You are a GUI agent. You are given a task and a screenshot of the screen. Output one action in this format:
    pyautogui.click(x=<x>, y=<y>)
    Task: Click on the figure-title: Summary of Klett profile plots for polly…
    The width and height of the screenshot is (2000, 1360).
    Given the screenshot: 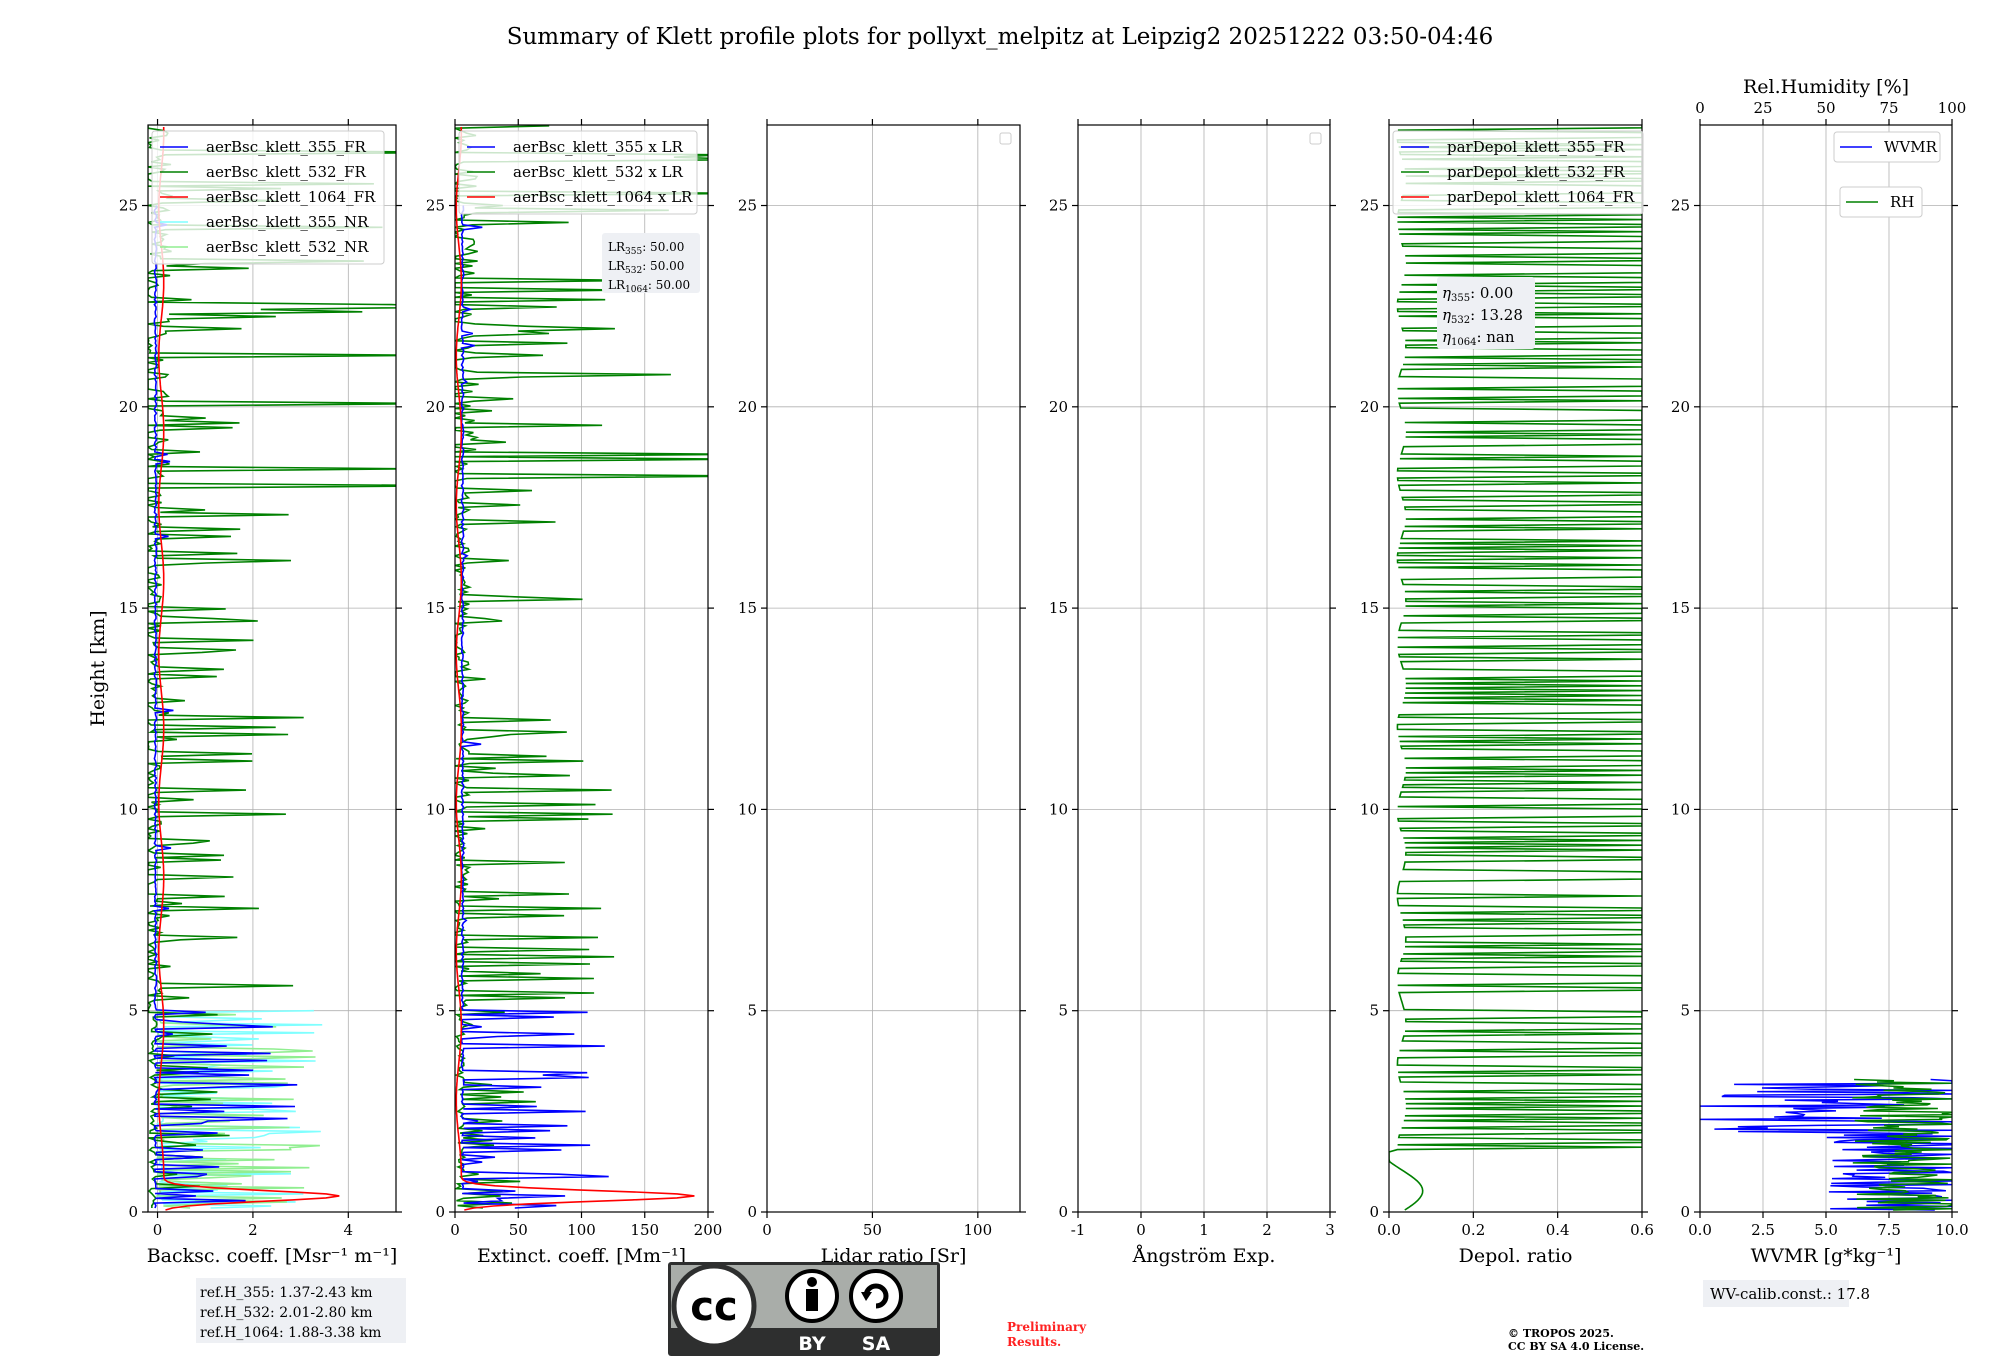 What is the action you would take?
    pyautogui.click(x=1000, y=37)
    